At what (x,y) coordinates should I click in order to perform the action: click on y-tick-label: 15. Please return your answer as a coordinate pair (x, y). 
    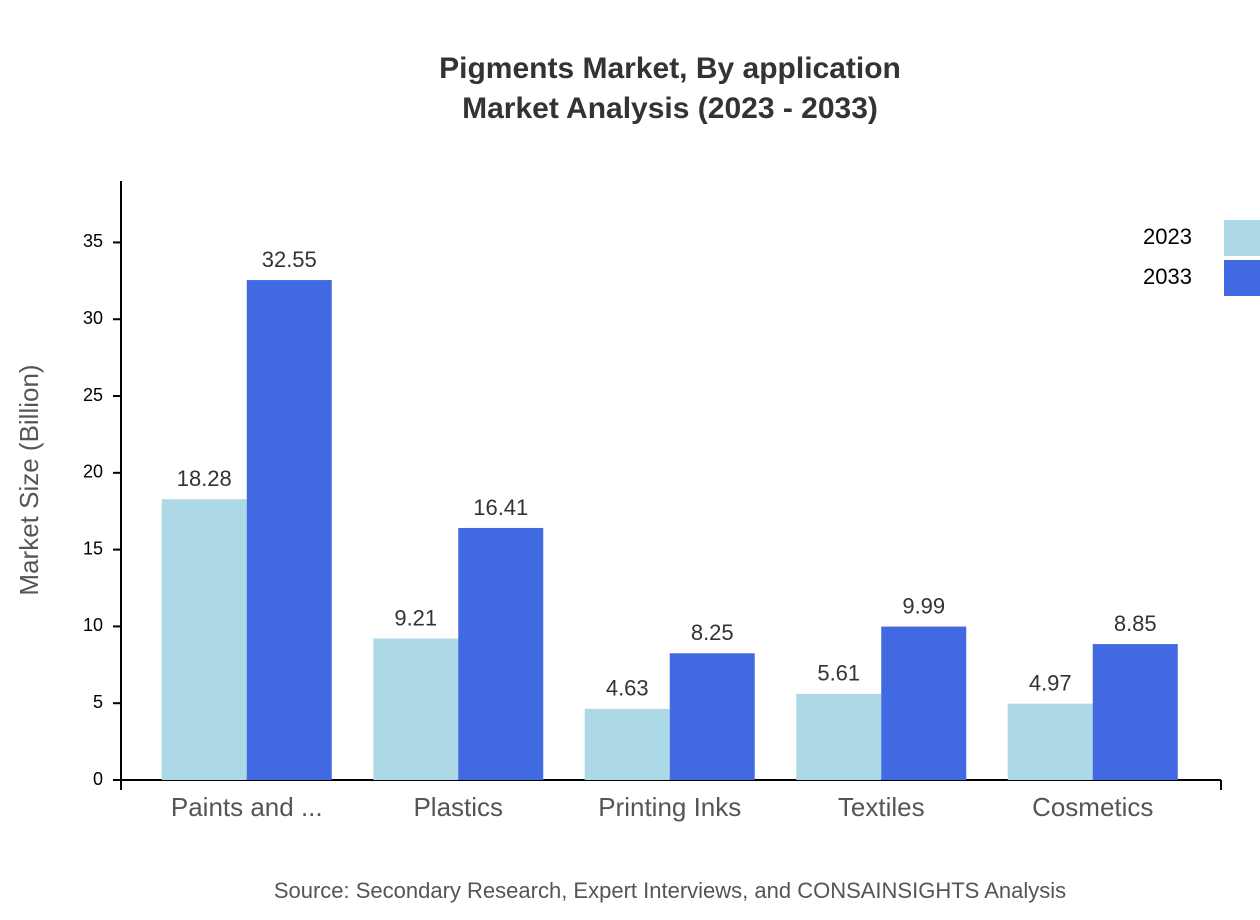
    Looking at the image, I should click on (93, 548).